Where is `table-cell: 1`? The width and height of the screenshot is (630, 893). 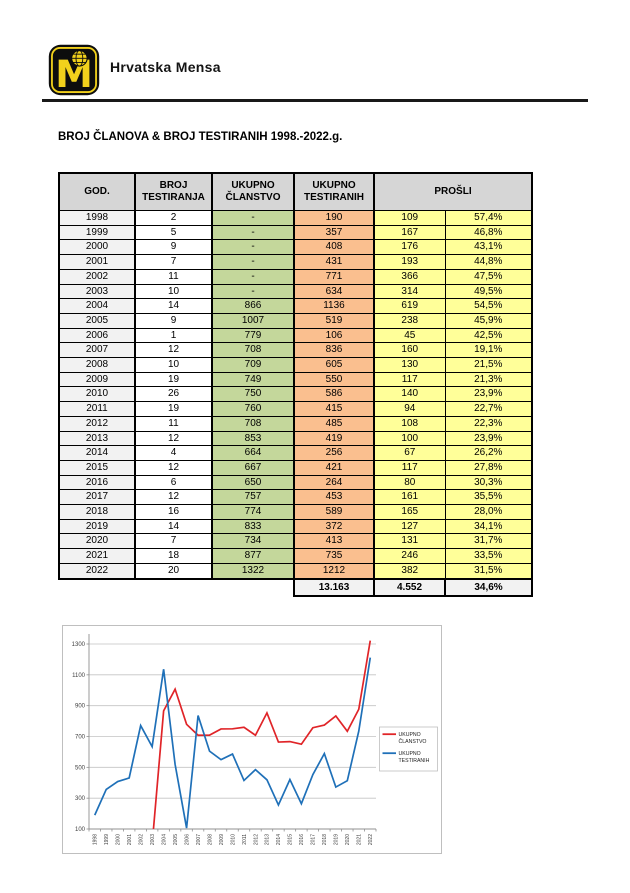 table-cell: 1 is located at coordinates (173, 335).